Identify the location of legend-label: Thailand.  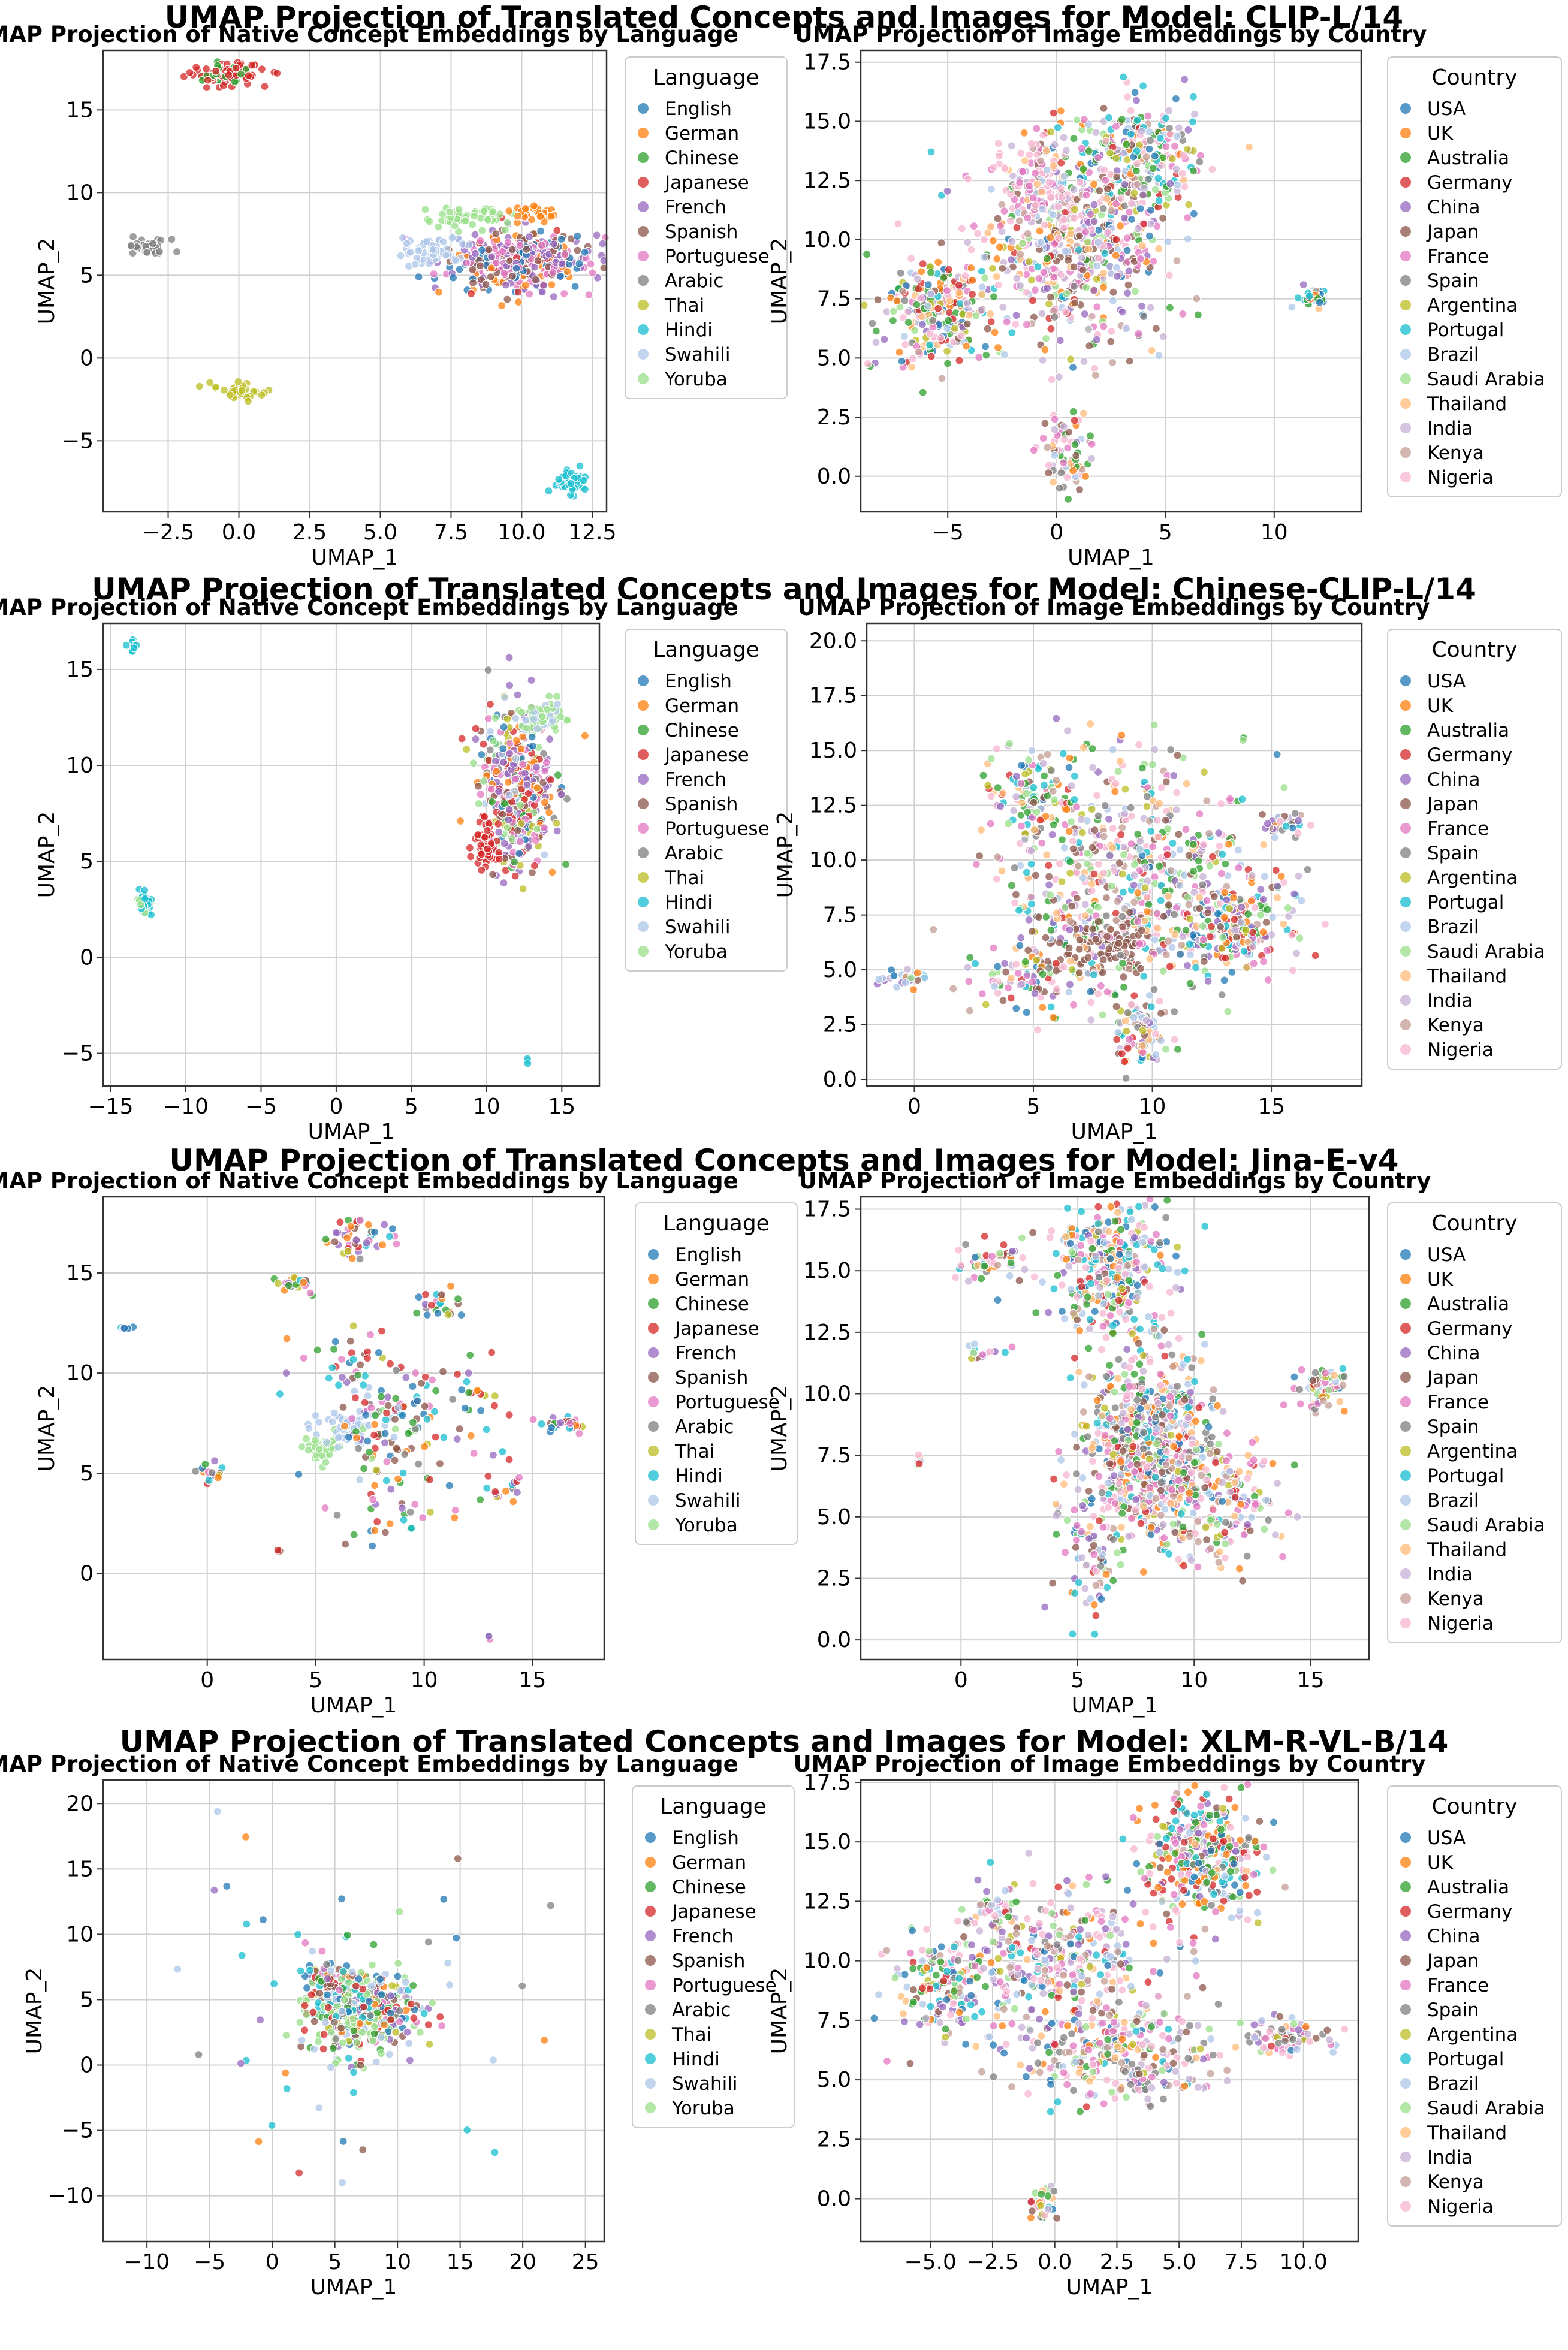
(1467, 976).